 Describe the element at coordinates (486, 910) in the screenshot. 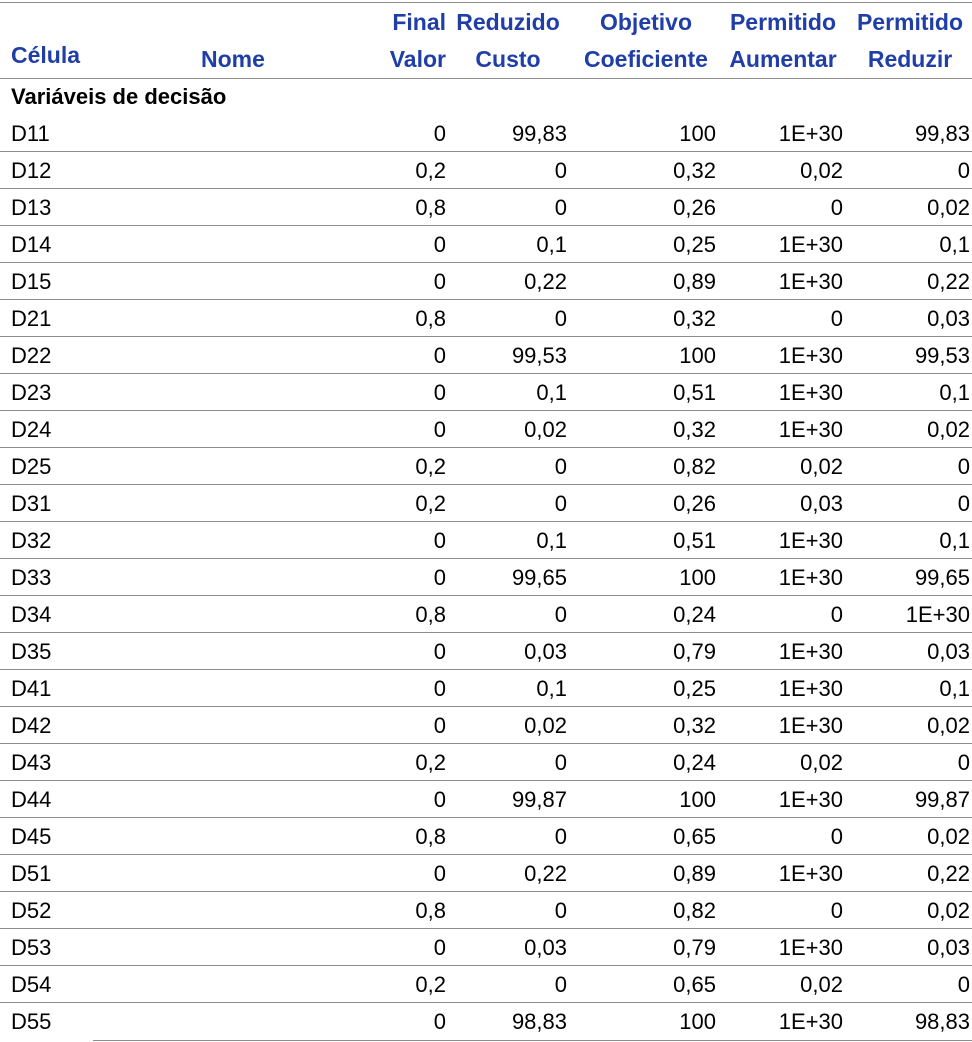

I see `table-row: D52 0,8 0 0,82 0 0,02` at that location.